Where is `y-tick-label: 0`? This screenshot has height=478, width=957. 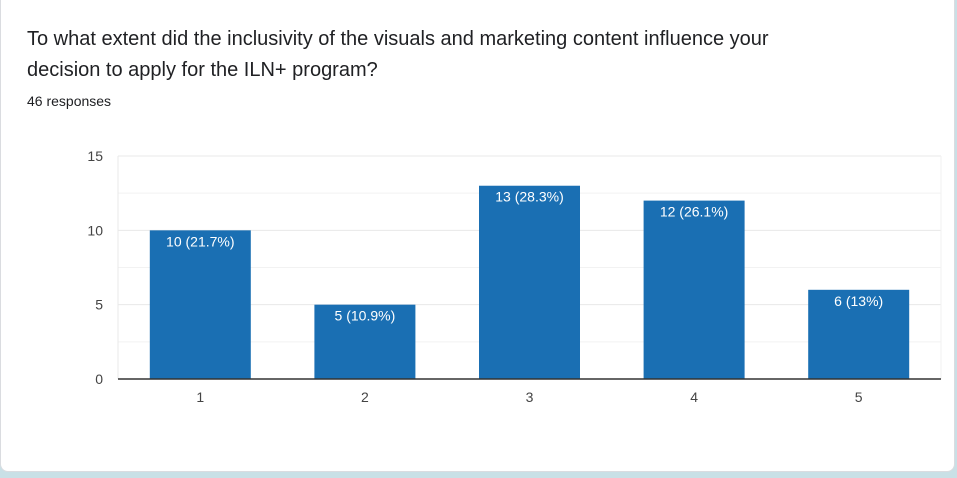 y-tick-label: 0 is located at coordinates (99, 379).